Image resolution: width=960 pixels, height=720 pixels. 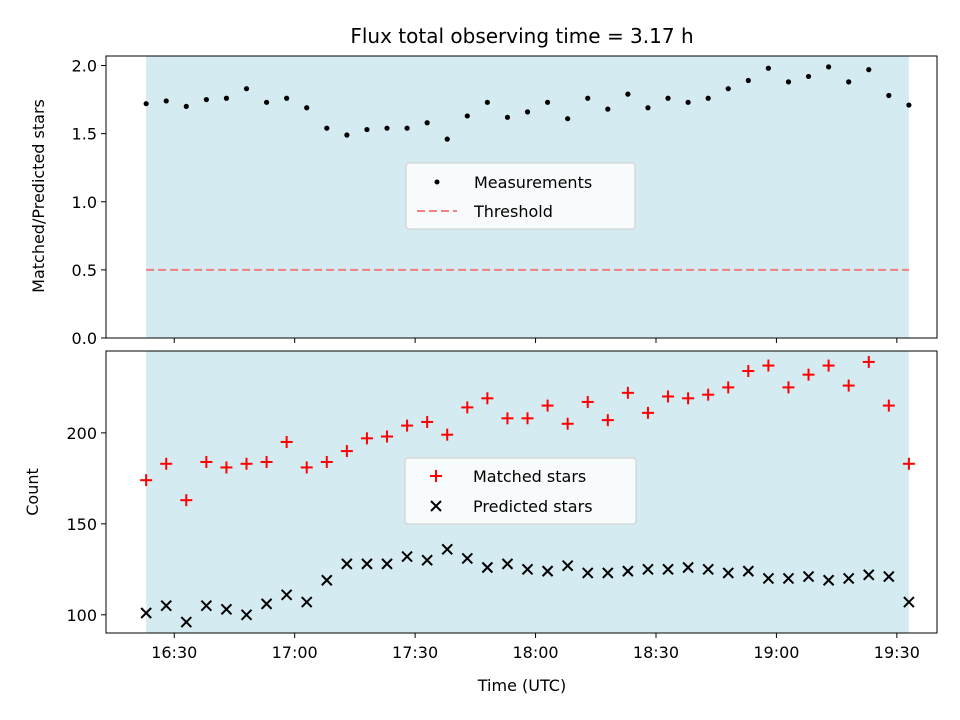 What do you see at coordinates (174, 652) in the screenshot?
I see `xtick-label: 16:30` at bounding box center [174, 652].